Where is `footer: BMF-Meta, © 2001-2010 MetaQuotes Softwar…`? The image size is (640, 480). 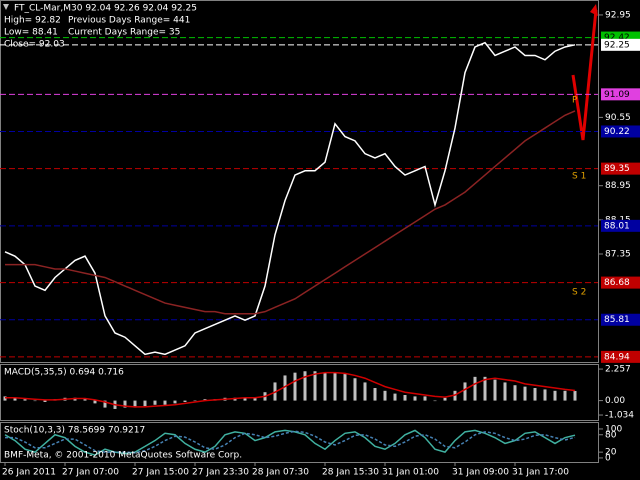 footer: BMF-Meta, © 2001-2010 MetaQuotes Softwar… is located at coordinates (123, 456).